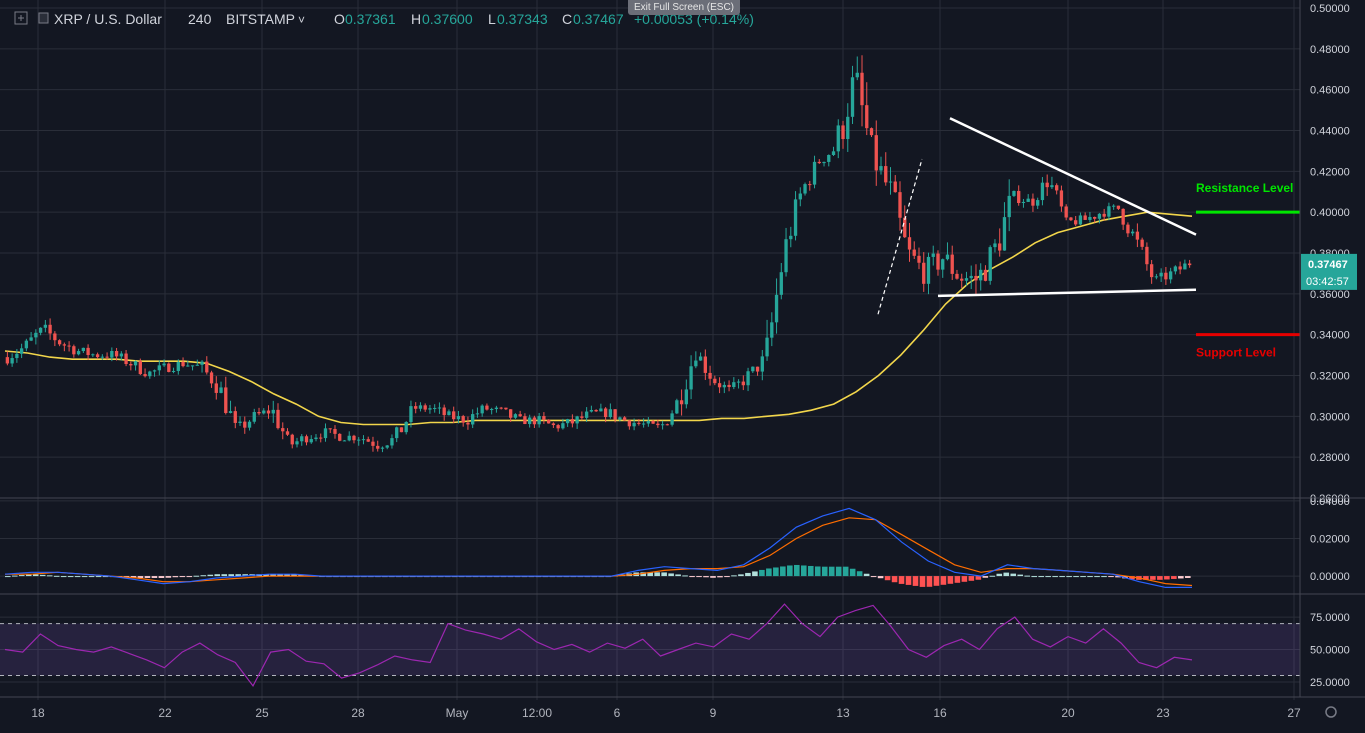  I want to click on price-tick-label: 0.50000, so click(1330, 9).